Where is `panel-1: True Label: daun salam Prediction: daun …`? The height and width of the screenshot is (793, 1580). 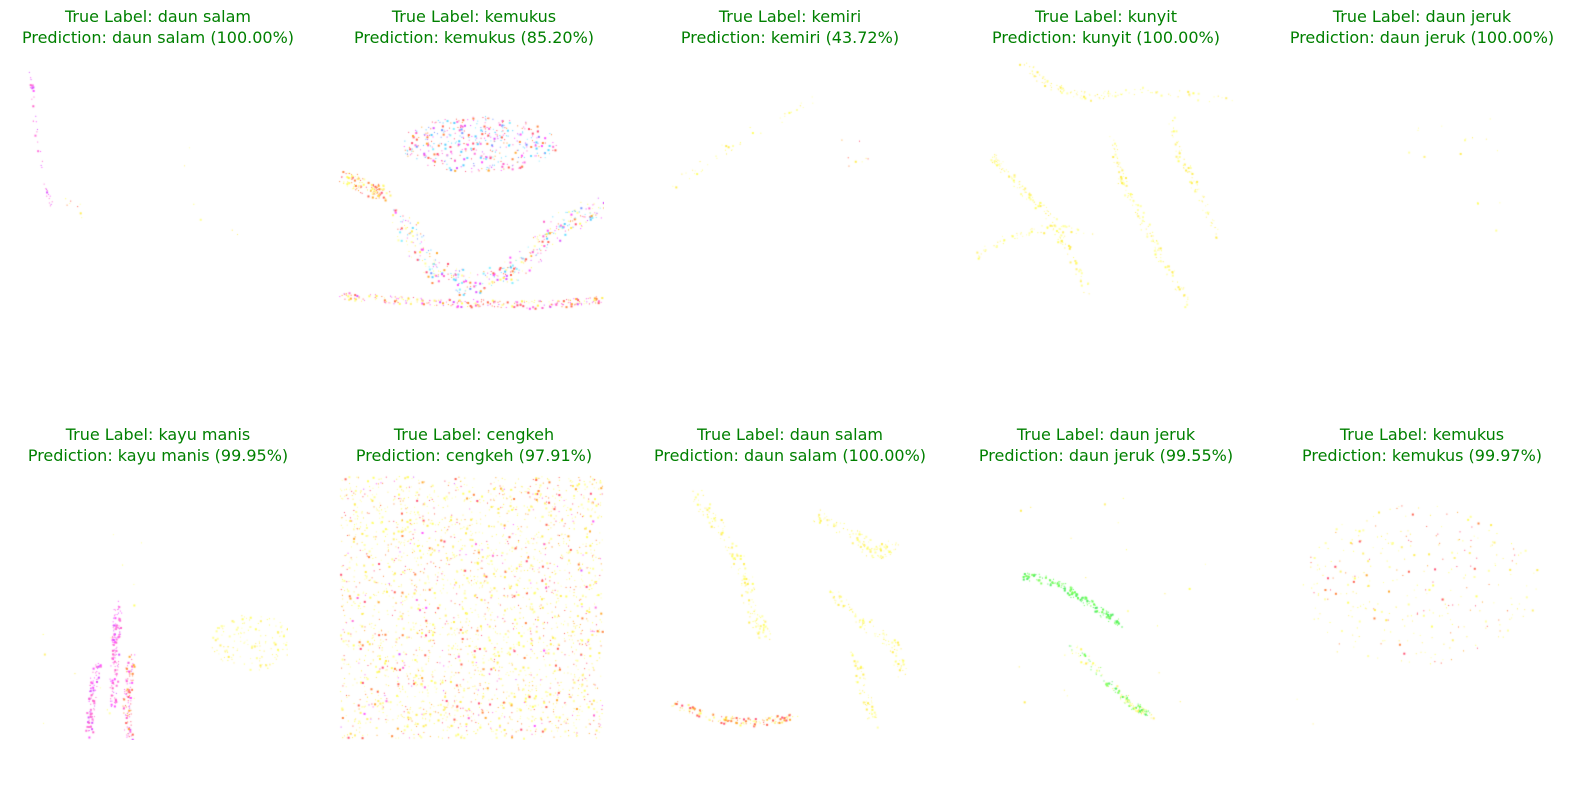
panel-1: True Label: daun salam Prediction: daun … is located at coordinates (158, 187).